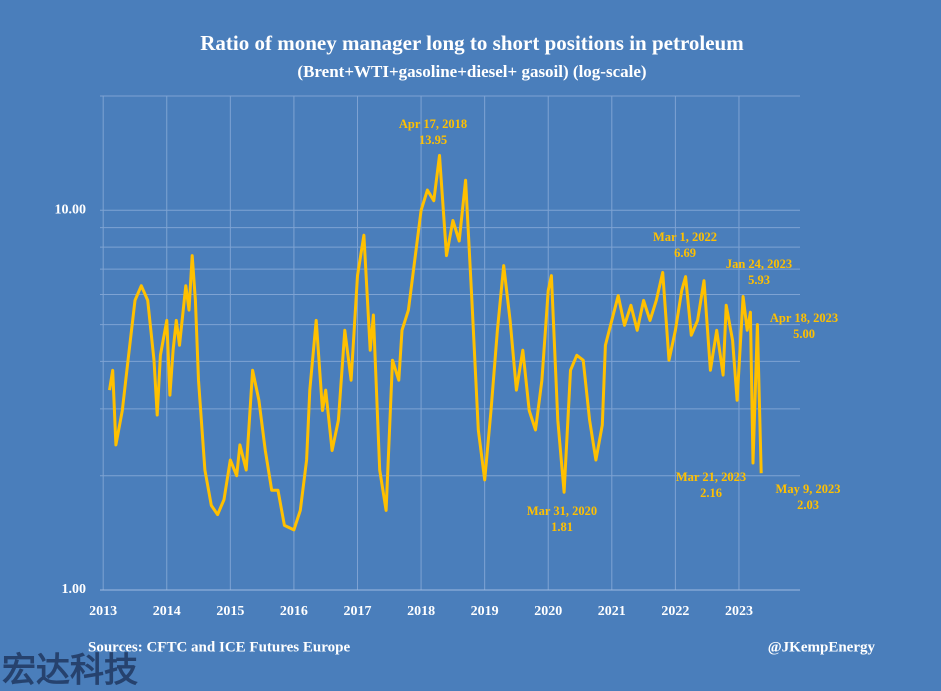  I want to click on annotation-value: 2.16, so click(711, 493).